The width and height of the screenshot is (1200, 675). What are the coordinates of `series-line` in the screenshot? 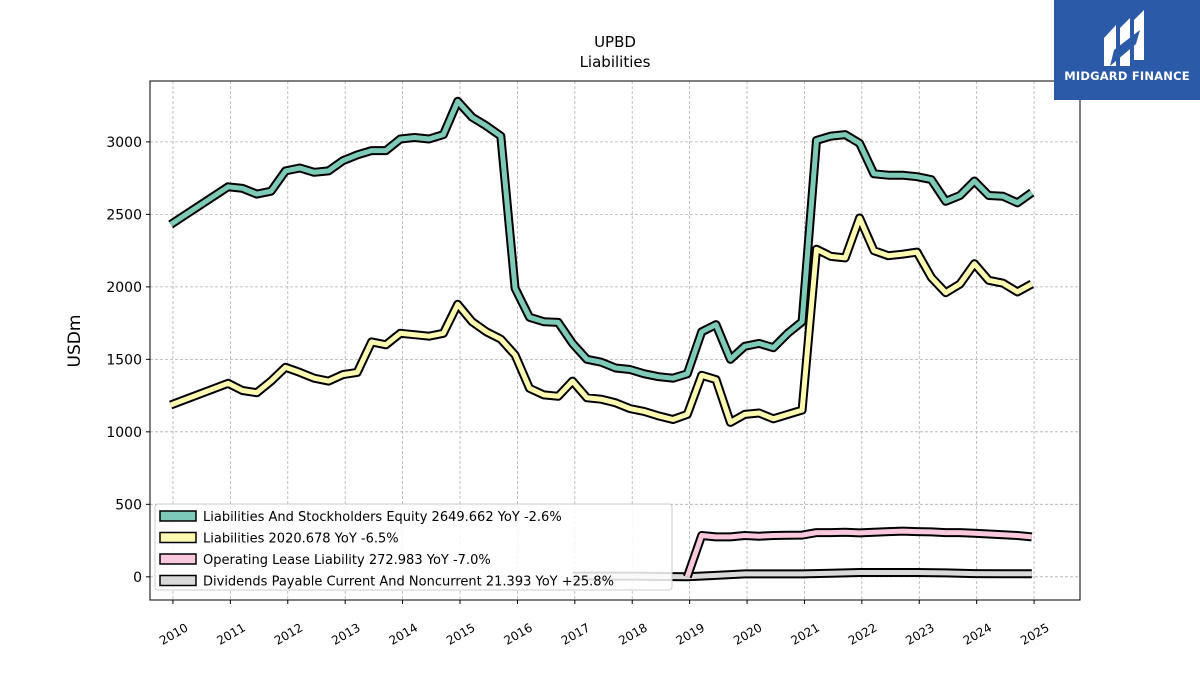 It's located at (858, 553).